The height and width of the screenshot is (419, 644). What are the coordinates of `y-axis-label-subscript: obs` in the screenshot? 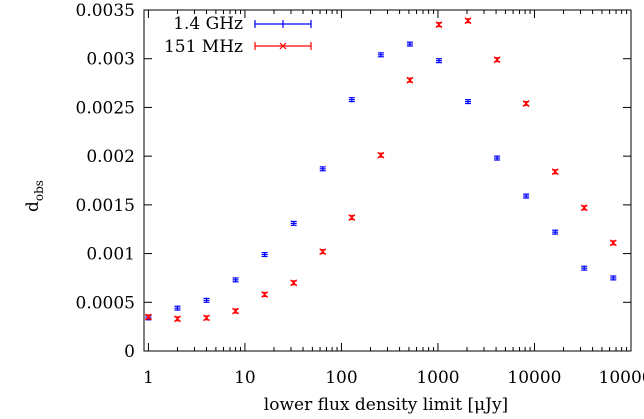 It's located at (39, 190).